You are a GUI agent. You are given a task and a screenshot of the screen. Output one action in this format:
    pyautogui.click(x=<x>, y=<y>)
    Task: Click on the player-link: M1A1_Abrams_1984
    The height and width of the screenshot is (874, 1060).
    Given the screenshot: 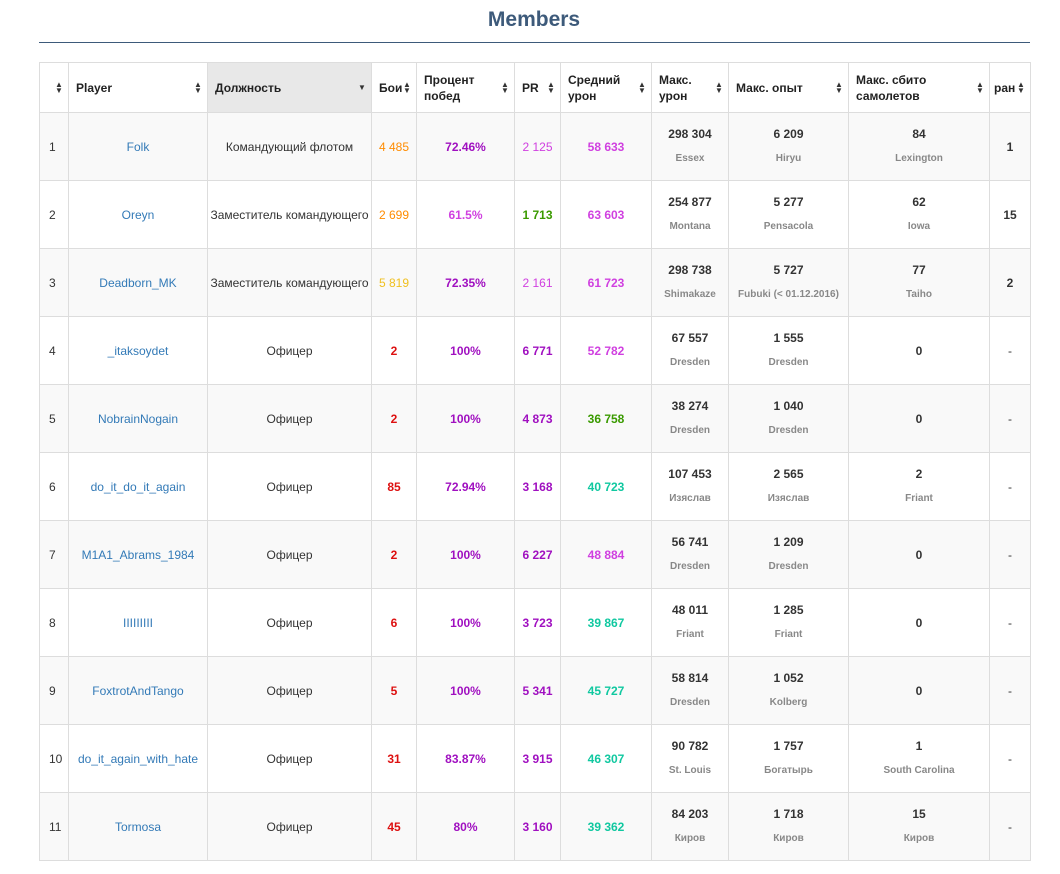 What is the action you would take?
    pyautogui.click(x=138, y=554)
    